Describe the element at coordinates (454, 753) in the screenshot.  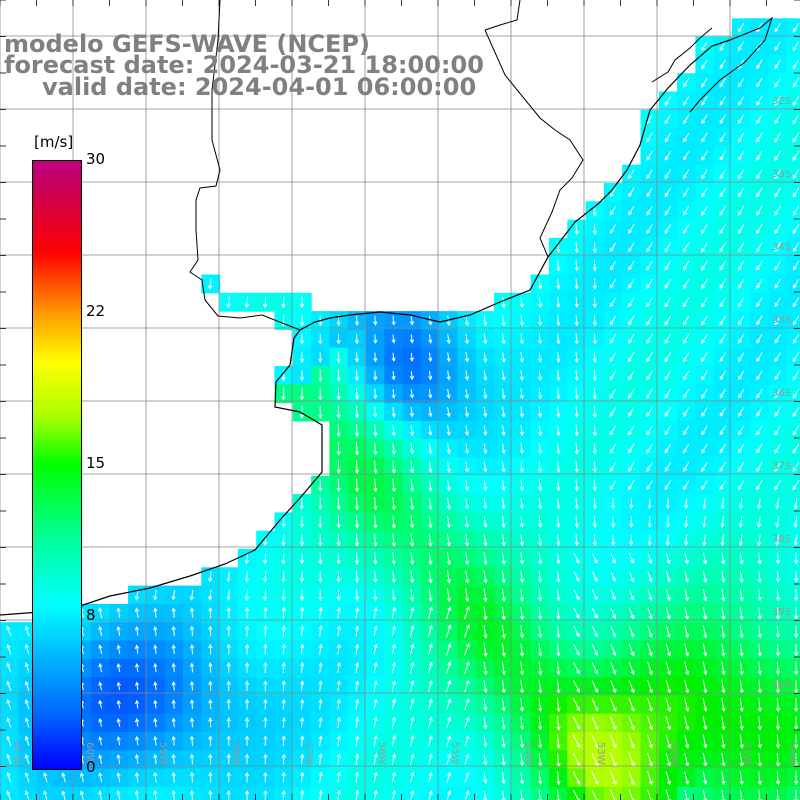
I see `lon-label: 55W` at that location.